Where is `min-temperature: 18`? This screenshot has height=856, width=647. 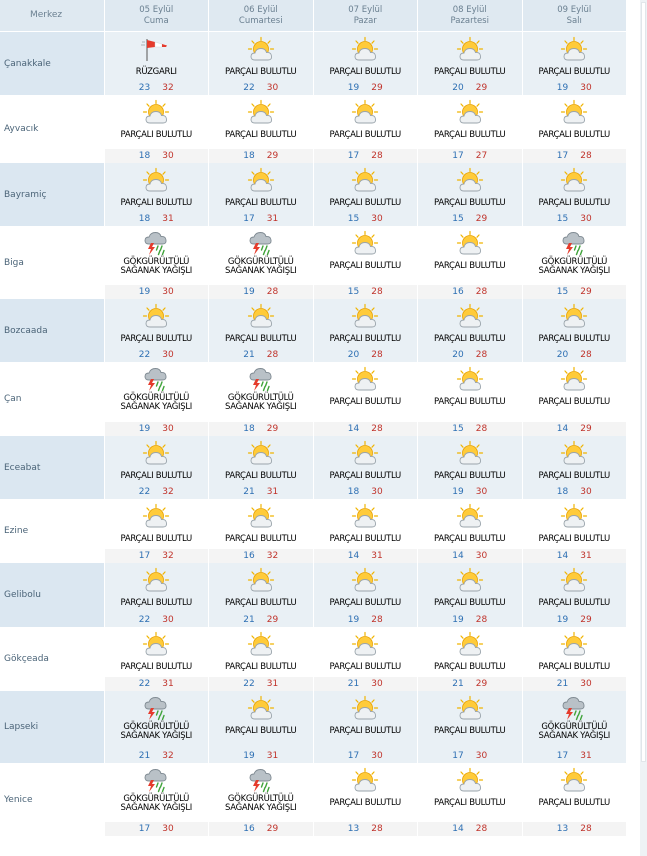
min-temperature: 18 is located at coordinates (144, 156).